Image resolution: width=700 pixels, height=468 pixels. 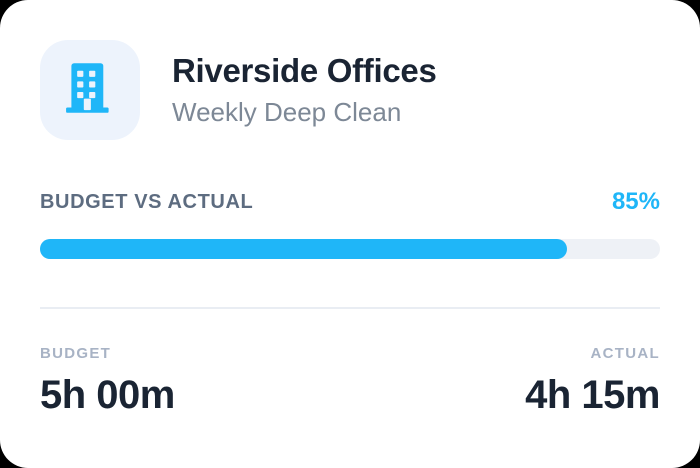 I want to click on actual-stat-label: ACTUAL, so click(x=625, y=353).